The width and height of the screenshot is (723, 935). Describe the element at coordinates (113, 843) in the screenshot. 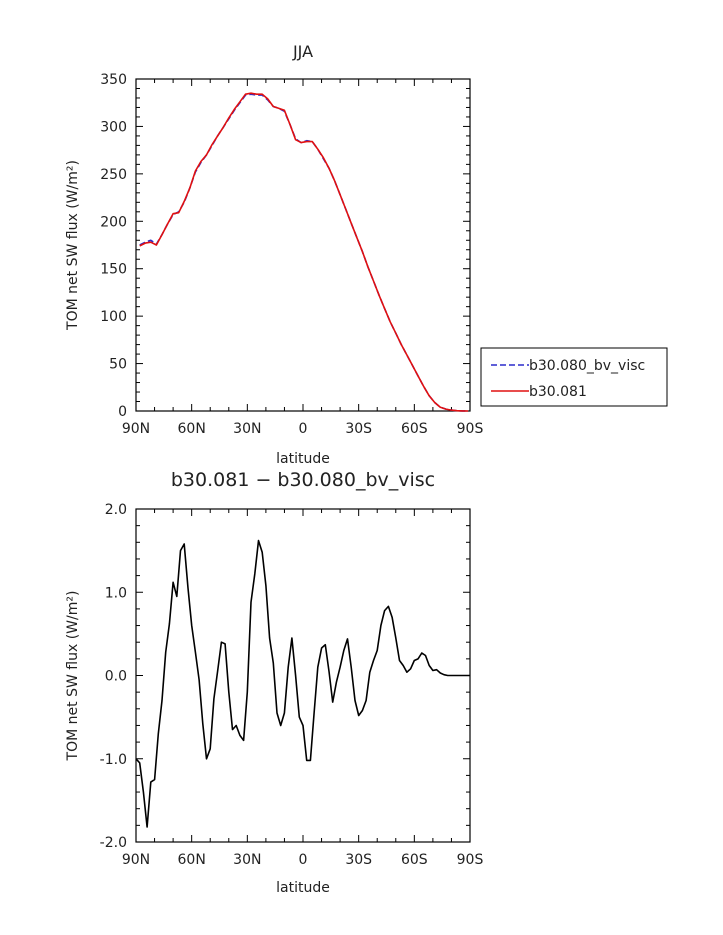

I see `y-tick-label: -2.0` at that location.